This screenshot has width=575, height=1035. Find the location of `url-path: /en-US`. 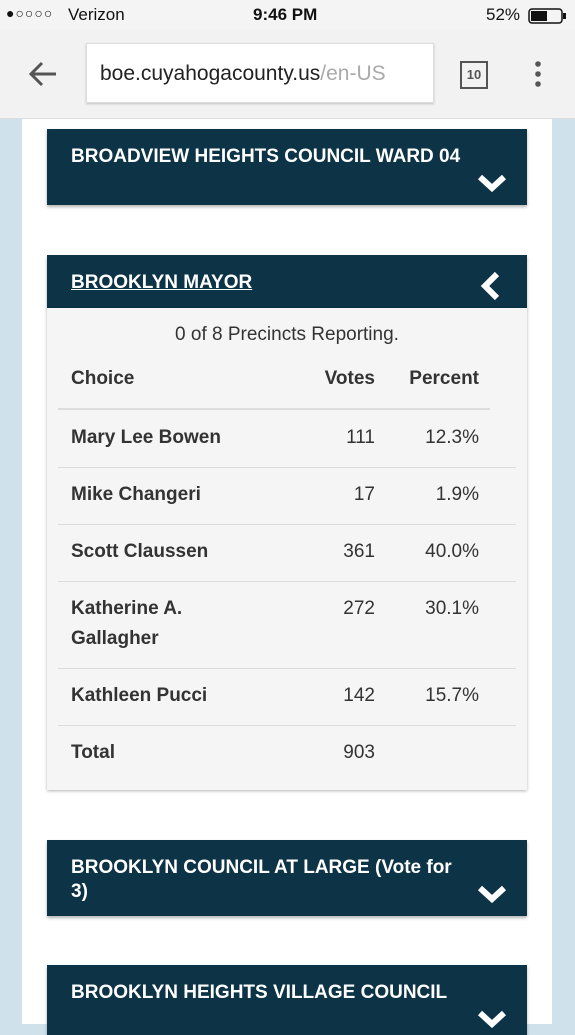

url-path: /en-US is located at coordinates (353, 73).